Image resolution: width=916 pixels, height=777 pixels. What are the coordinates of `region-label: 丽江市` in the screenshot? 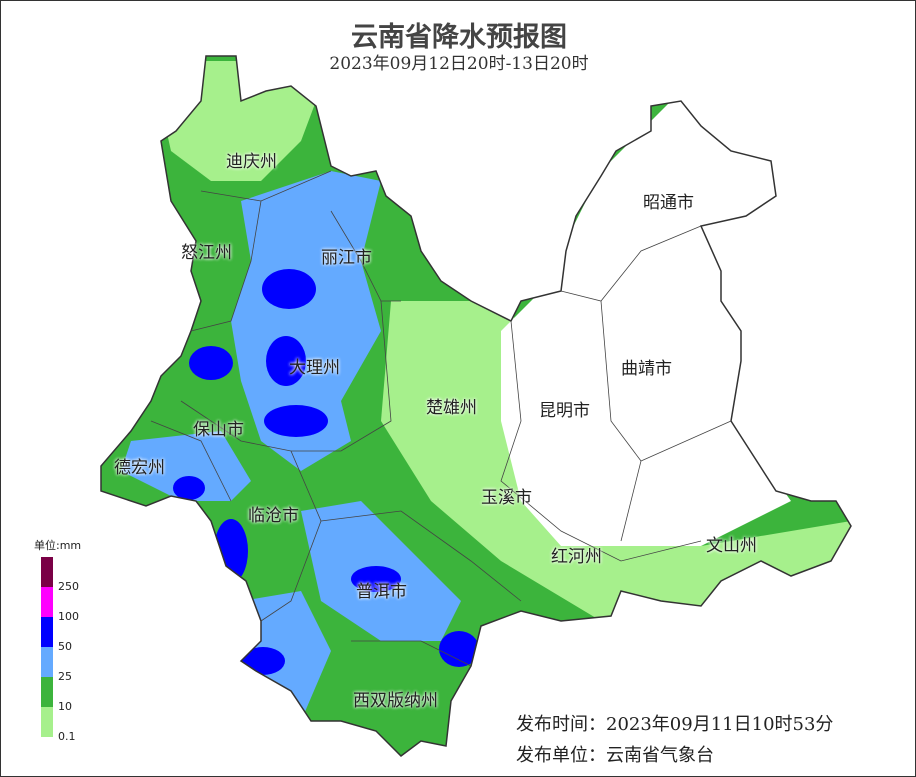 It's located at (346, 258).